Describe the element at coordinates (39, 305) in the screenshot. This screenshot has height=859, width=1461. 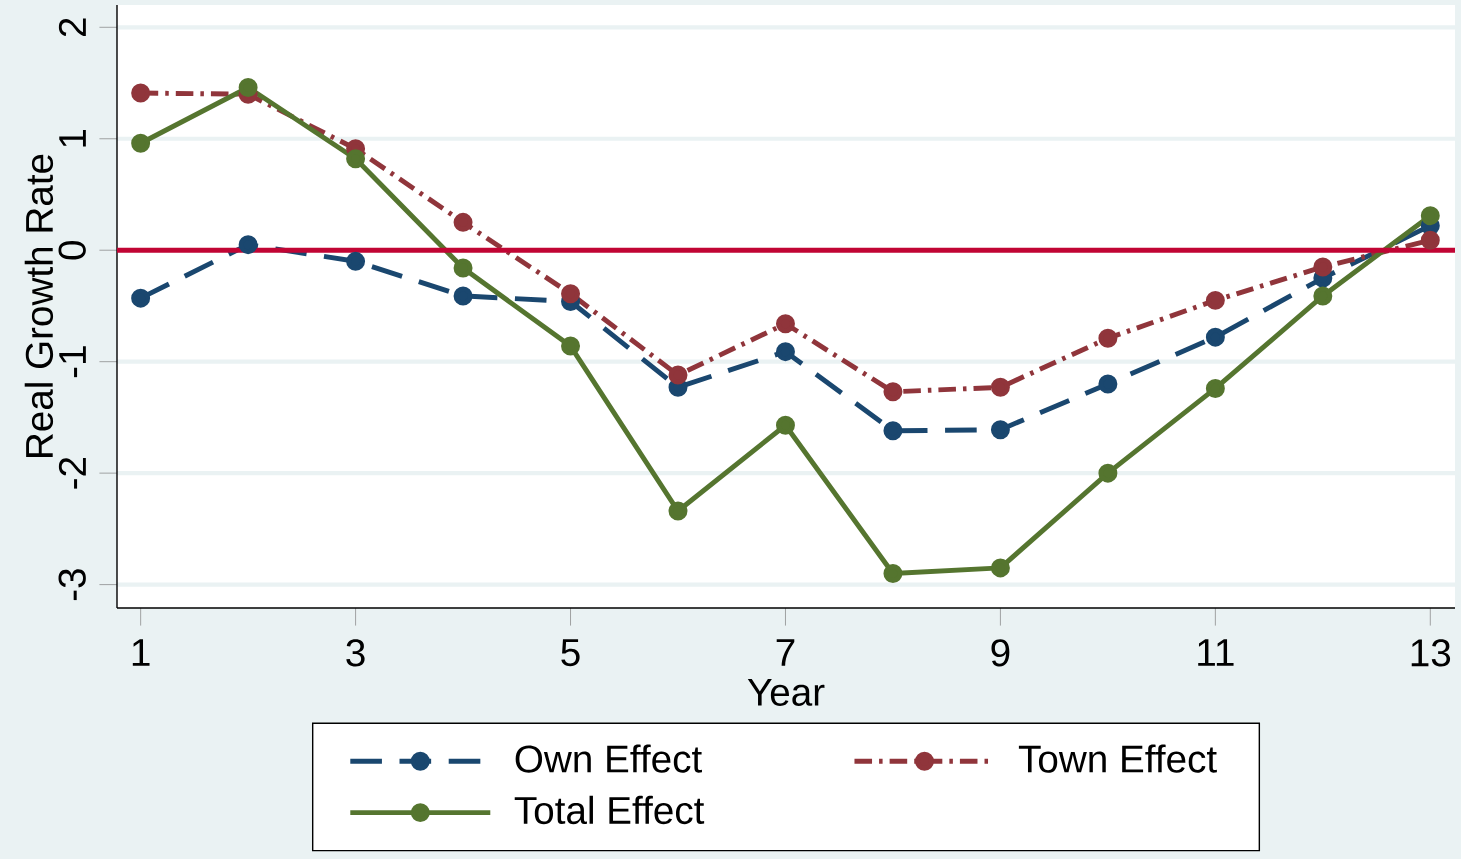
I see `y-axis-title: Real Growth Rate` at that location.